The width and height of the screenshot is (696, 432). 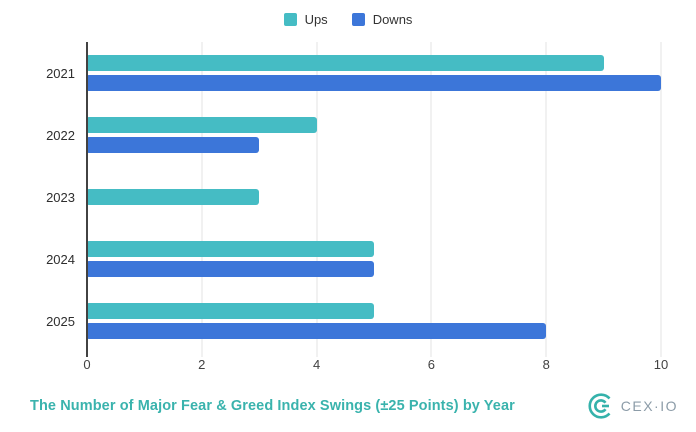 I want to click on bar-downs-2025, so click(x=317, y=331).